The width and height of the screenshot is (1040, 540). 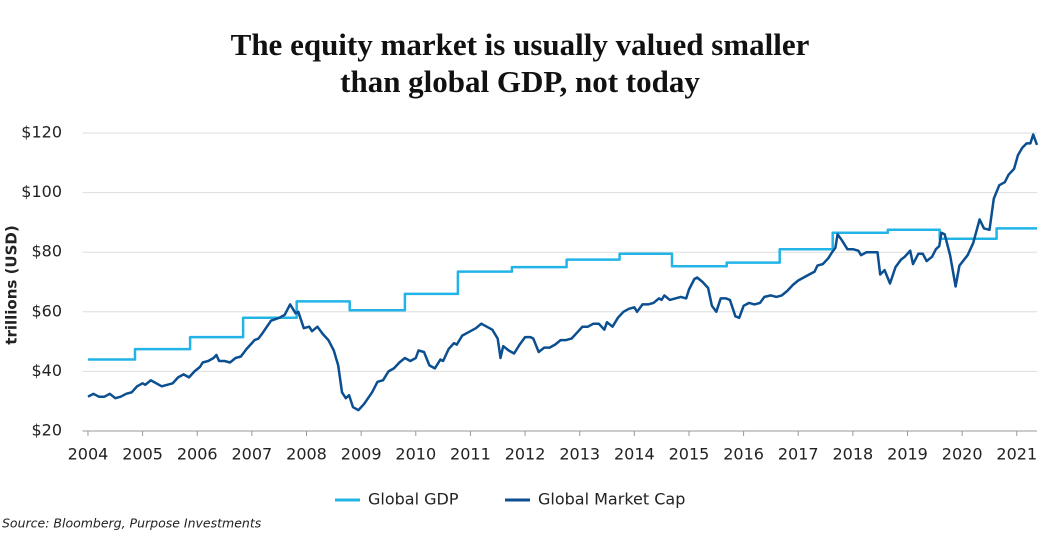 I want to click on x-tick-label: 2021, so click(x=1016, y=454).